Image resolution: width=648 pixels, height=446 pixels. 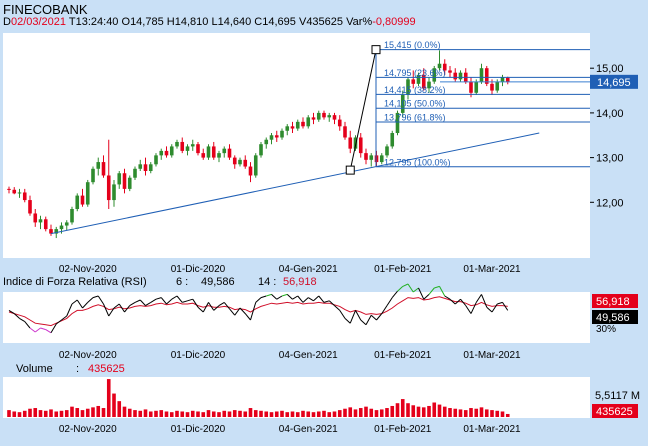 I want to click on rsi-layer, so click(x=258, y=308).